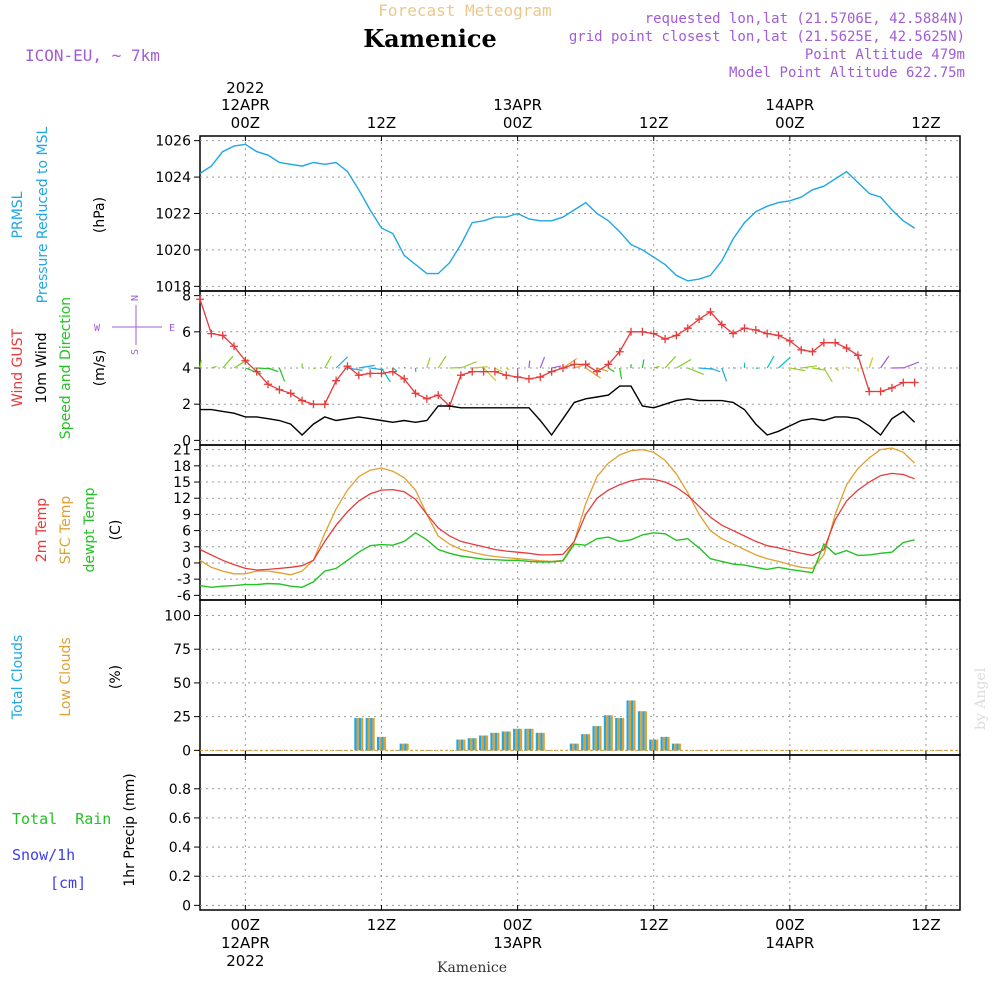 Image resolution: width=1000 pixels, height=1000 pixels. Describe the element at coordinates (182, 499) in the screenshot. I see `temperature-ytick-label: 12` at that location.